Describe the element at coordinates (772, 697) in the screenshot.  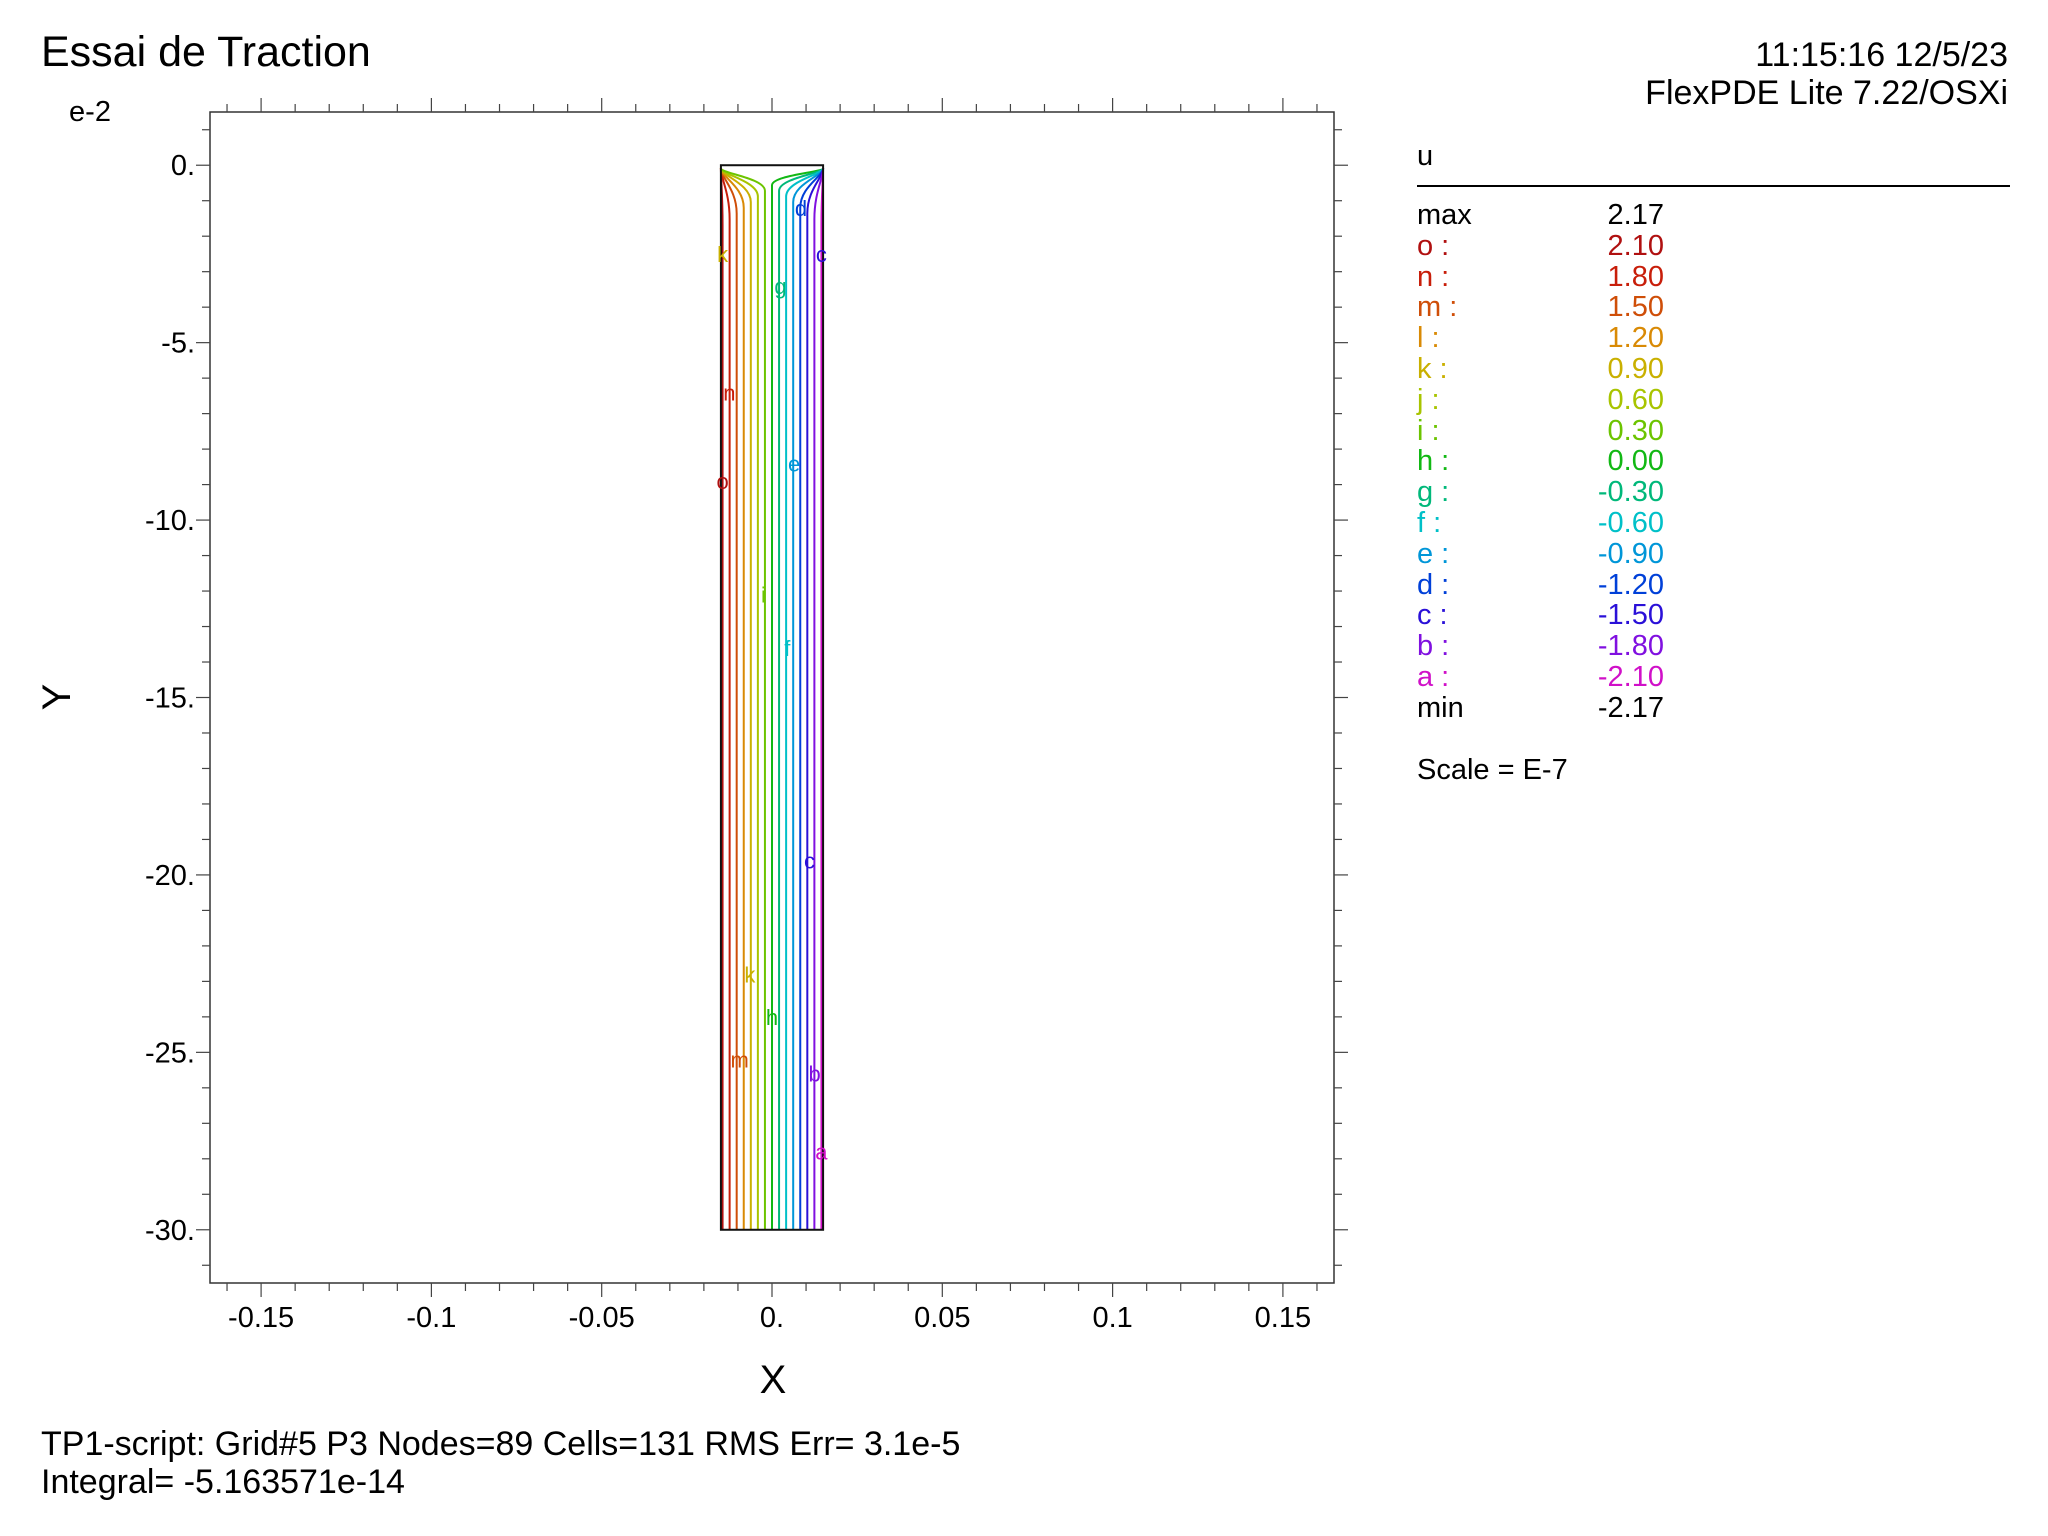
I see `domain-boundary` at that location.